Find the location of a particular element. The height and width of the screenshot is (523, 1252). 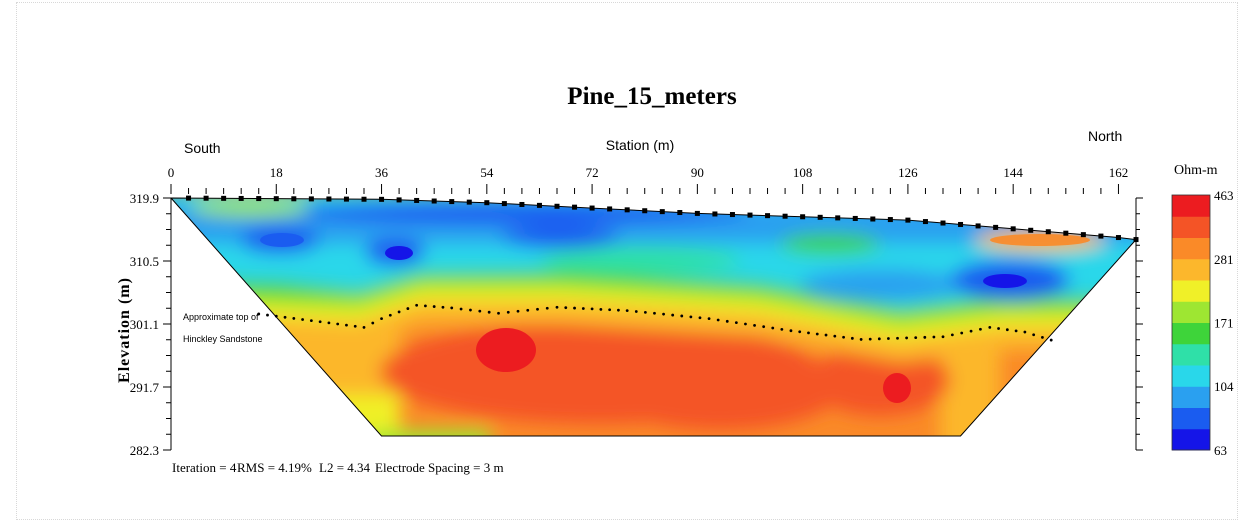

high-resistivity-core-east is located at coordinates (897, 388).